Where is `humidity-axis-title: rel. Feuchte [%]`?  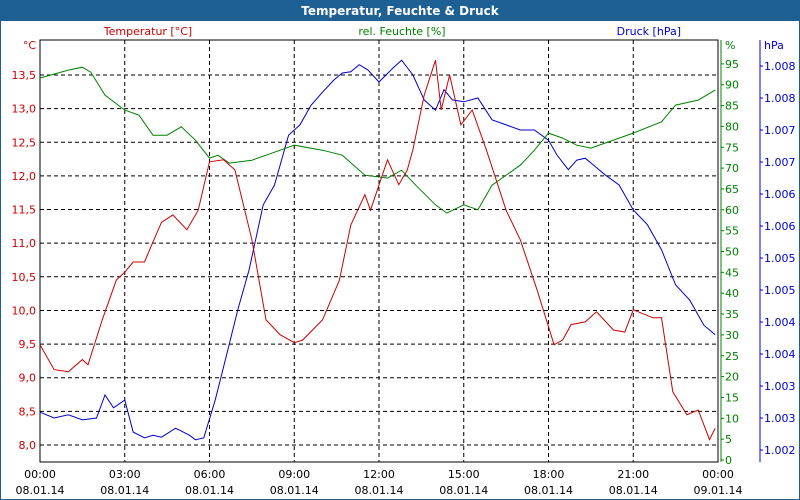
humidity-axis-title: rel. Feuchte [%] is located at coordinates (401, 31).